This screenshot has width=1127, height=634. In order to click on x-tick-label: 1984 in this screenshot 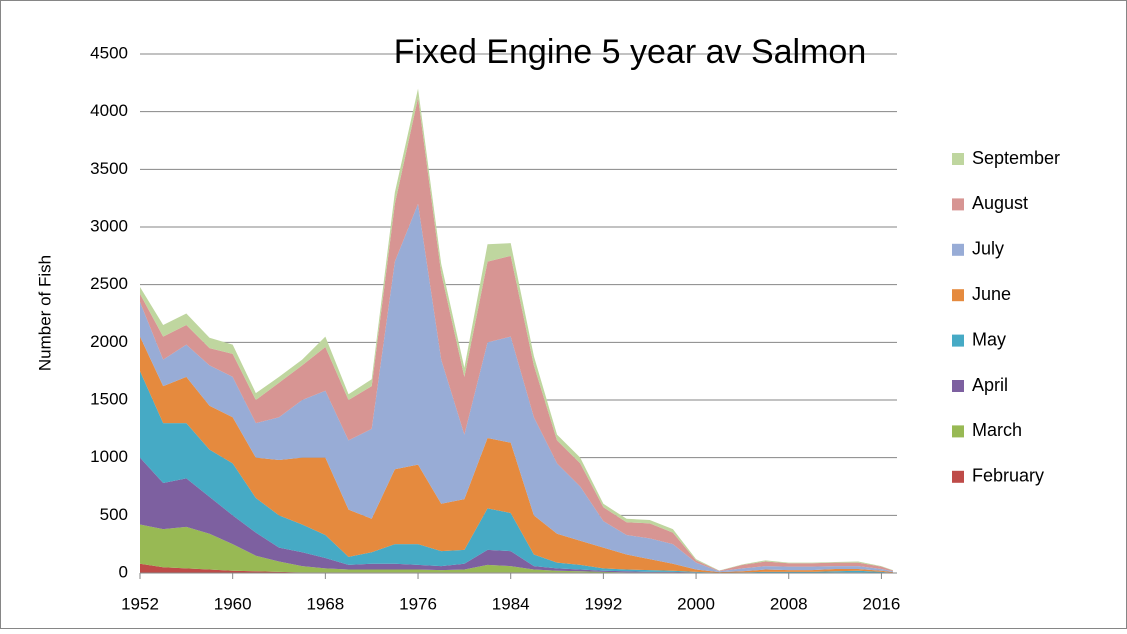, I will do `click(511, 603)`.